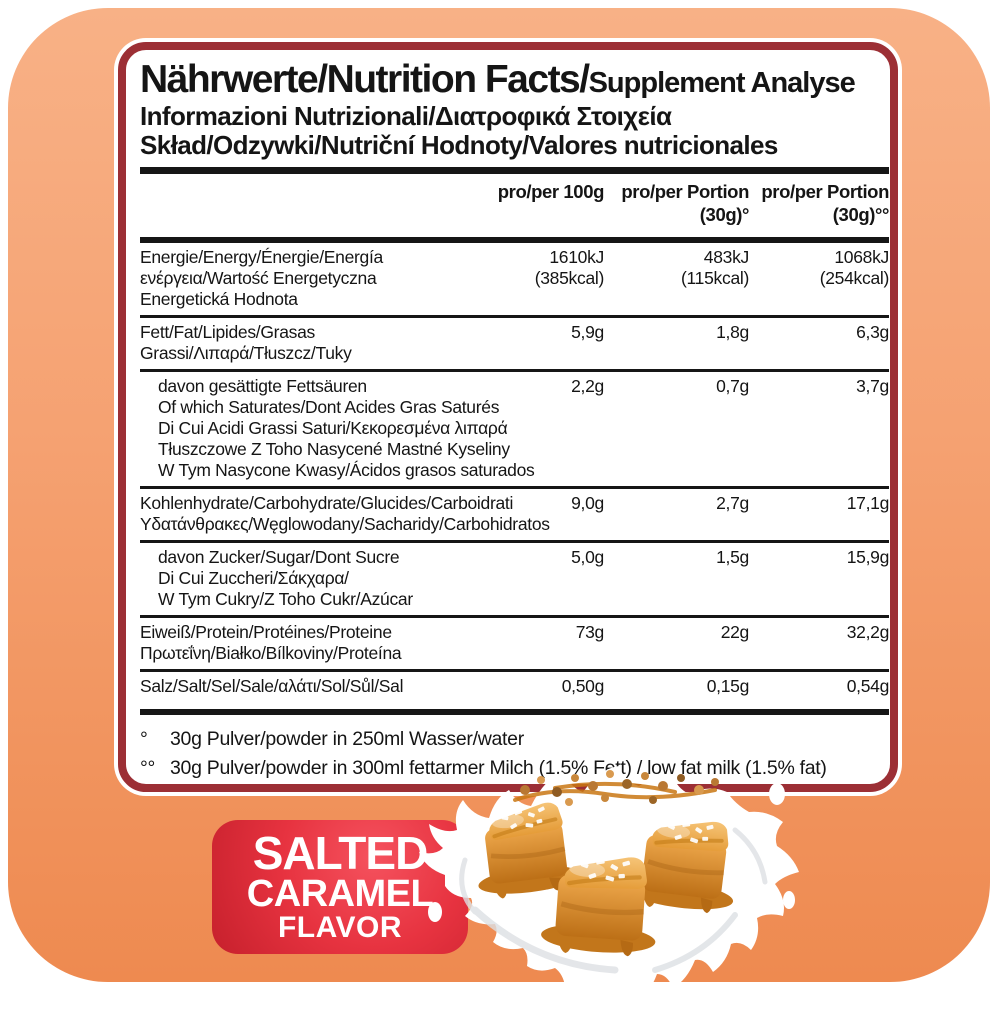 Image resolution: width=1000 pixels, height=1015 pixels. What do you see at coordinates (732, 386) in the screenshot?
I see `saturates-per-portion-water: 0,7g` at bounding box center [732, 386].